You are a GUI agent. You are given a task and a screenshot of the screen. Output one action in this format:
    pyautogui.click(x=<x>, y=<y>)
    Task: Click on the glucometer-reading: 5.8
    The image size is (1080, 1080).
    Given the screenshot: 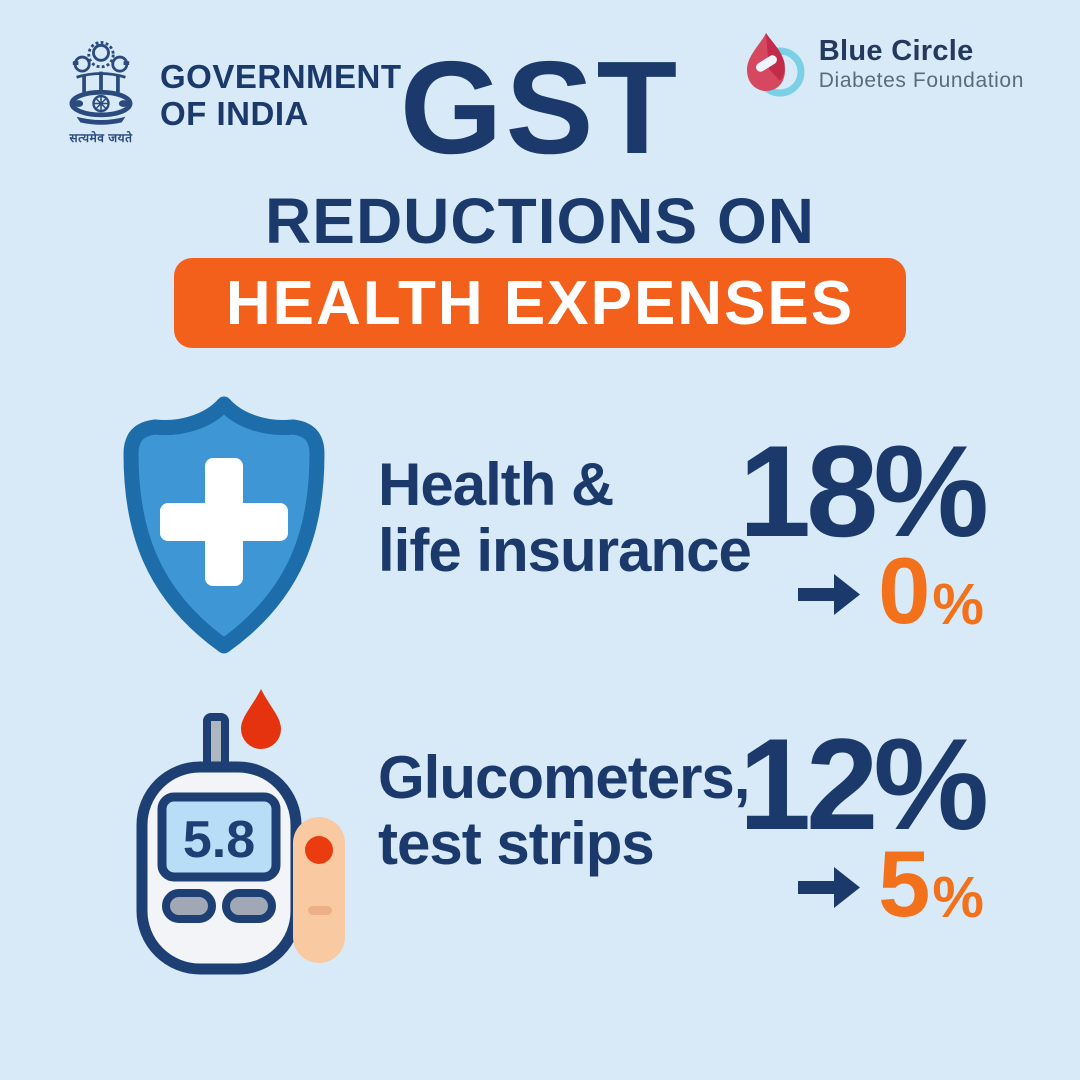 What is the action you would take?
    pyautogui.click(x=219, y=840)
    